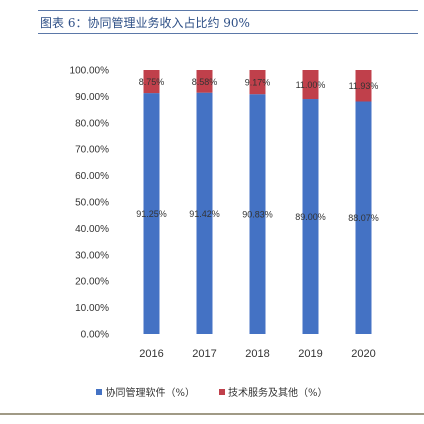 The height and width of the screenshot is (424, 424). I want to click on bottom-divider, so click(212, 414).